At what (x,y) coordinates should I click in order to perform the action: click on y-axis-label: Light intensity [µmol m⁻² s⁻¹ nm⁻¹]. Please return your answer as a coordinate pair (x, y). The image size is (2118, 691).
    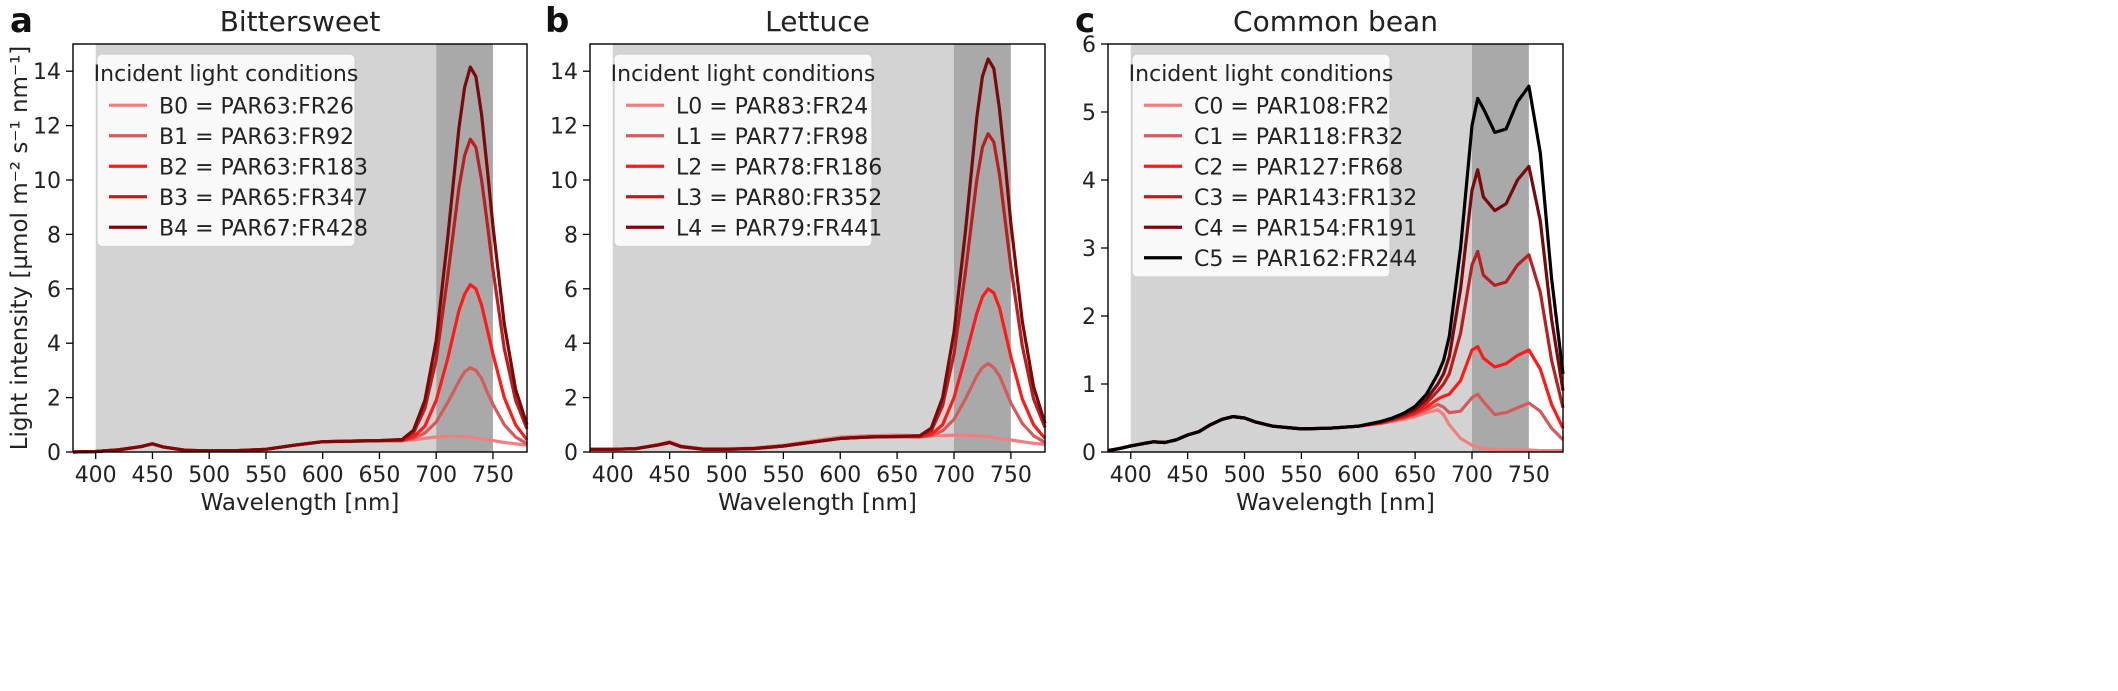
    Looking at the image, I should click on (20, 248).